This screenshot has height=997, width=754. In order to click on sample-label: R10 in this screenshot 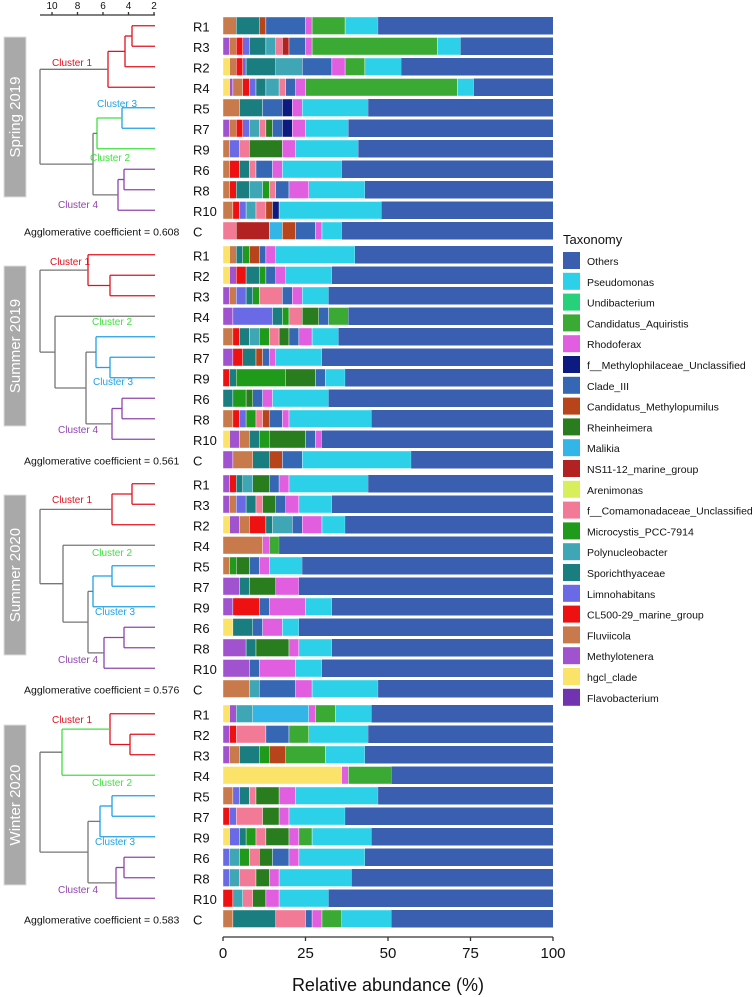, I will do `click(205, 211)`.